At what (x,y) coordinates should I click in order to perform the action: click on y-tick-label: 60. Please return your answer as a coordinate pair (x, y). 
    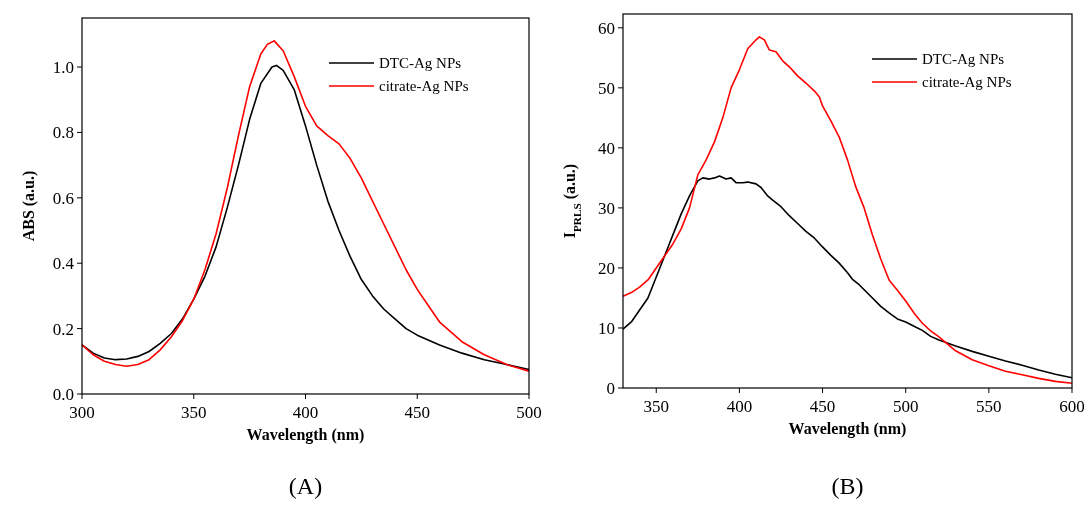
    Looking at the image, I should click on (606, 28).